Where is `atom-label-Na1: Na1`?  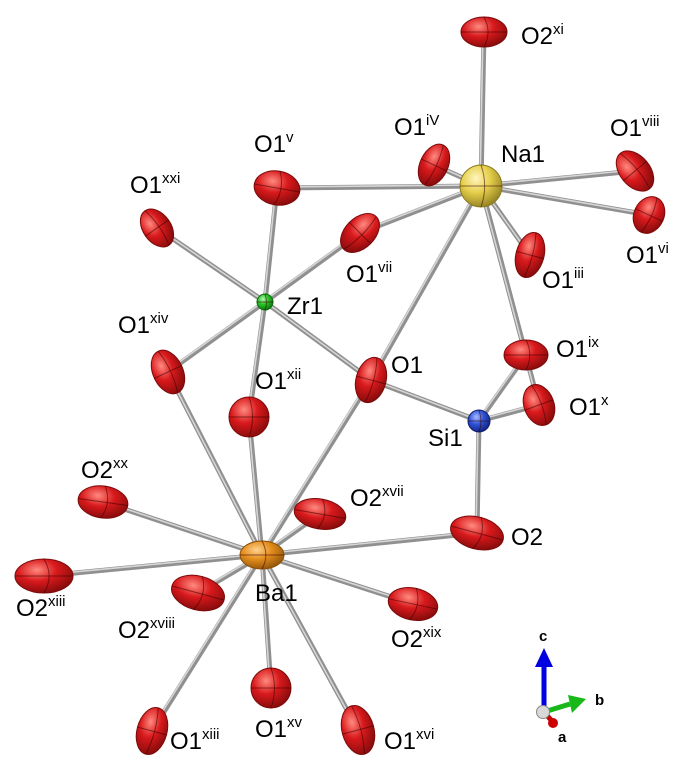 atom-label-Na1: Na1 is located at coordinates (523, 154).